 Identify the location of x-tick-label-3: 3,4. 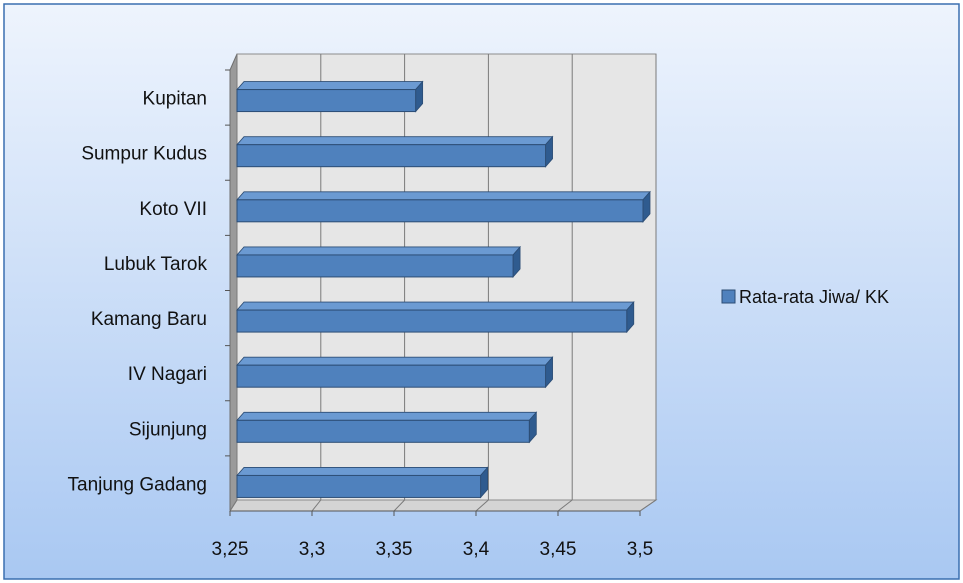
(476, 549).